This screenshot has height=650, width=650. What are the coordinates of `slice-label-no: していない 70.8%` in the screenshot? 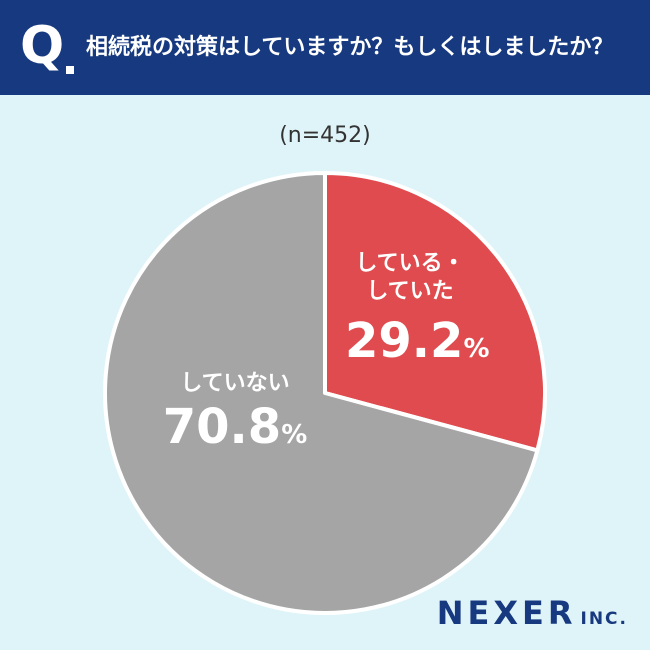 It's located at (235, 416).